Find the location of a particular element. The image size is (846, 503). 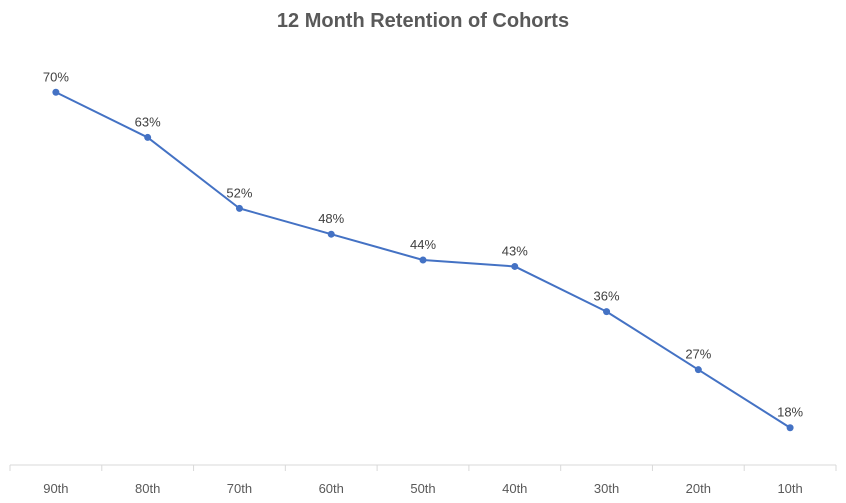

data-label: 43% is located at coordinates (515, 250).